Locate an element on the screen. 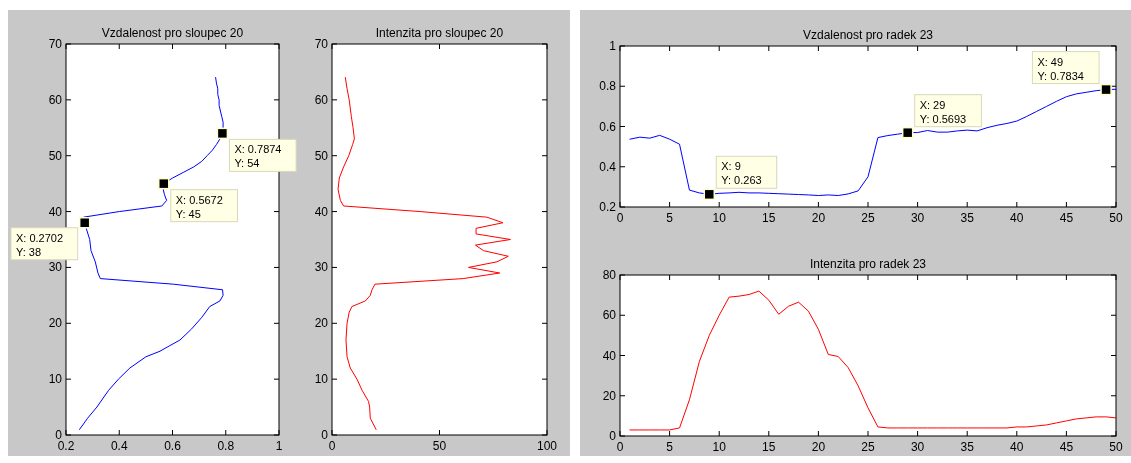  annotation: X: 0.7874 Y: 54 is located at coordinates (258, 156).